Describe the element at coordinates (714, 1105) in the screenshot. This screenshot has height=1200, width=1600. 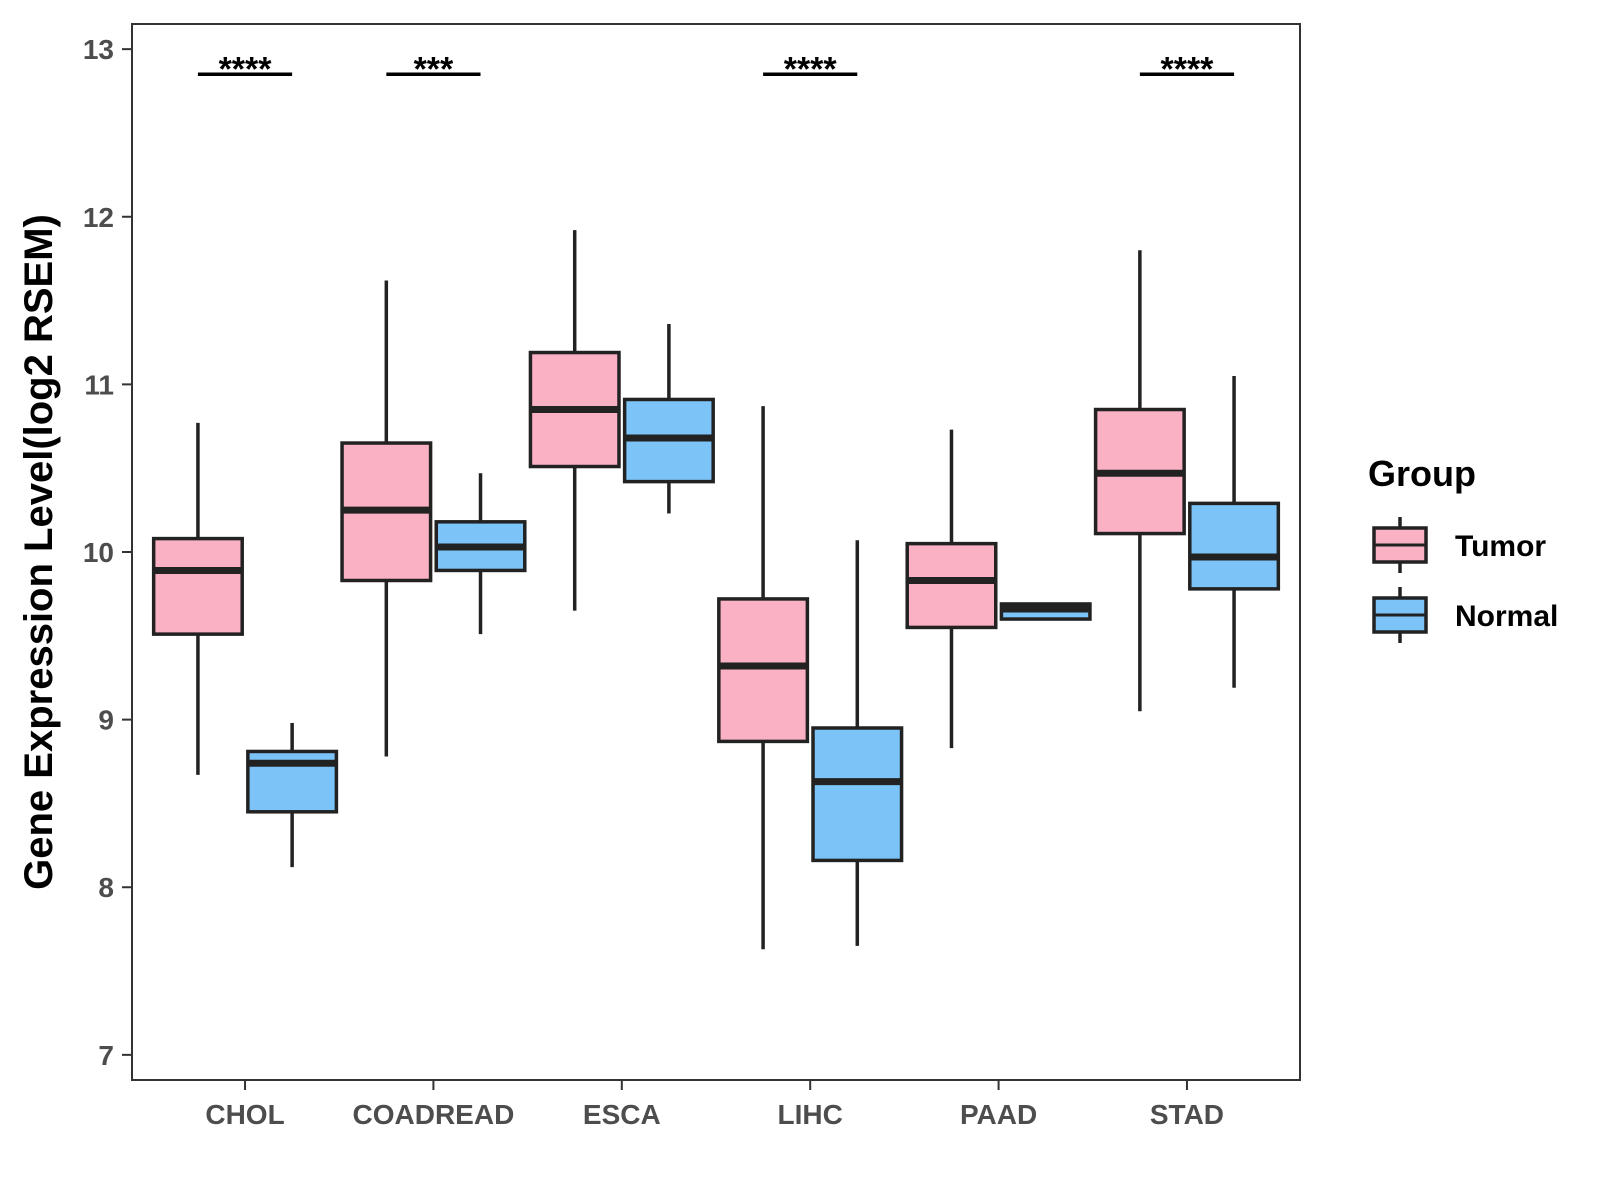
I see `x-axis: CHOL COADREAD ESCA LIHC PAAD STAD` at that location.